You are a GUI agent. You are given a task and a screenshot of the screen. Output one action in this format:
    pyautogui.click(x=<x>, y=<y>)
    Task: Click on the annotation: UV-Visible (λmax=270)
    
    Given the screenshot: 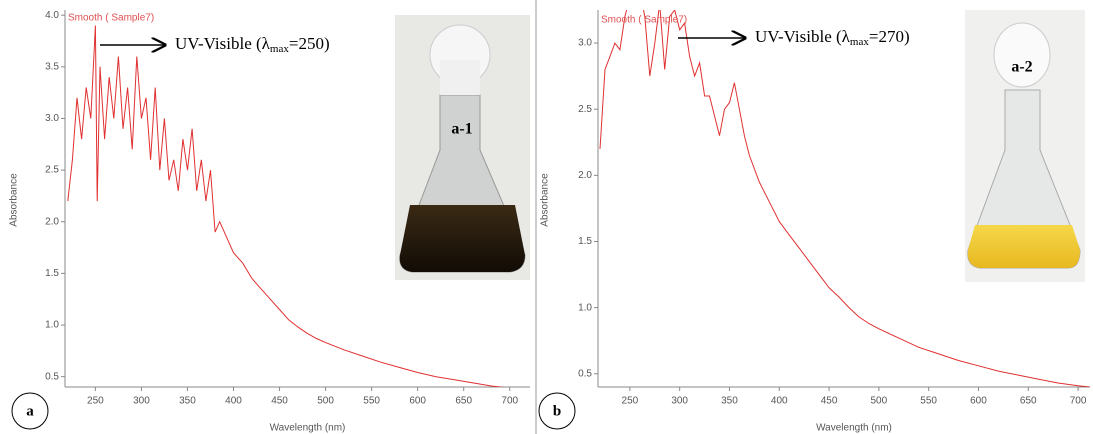 What is the action you would take?
    pyautogui.click(x=832, y=37)
    